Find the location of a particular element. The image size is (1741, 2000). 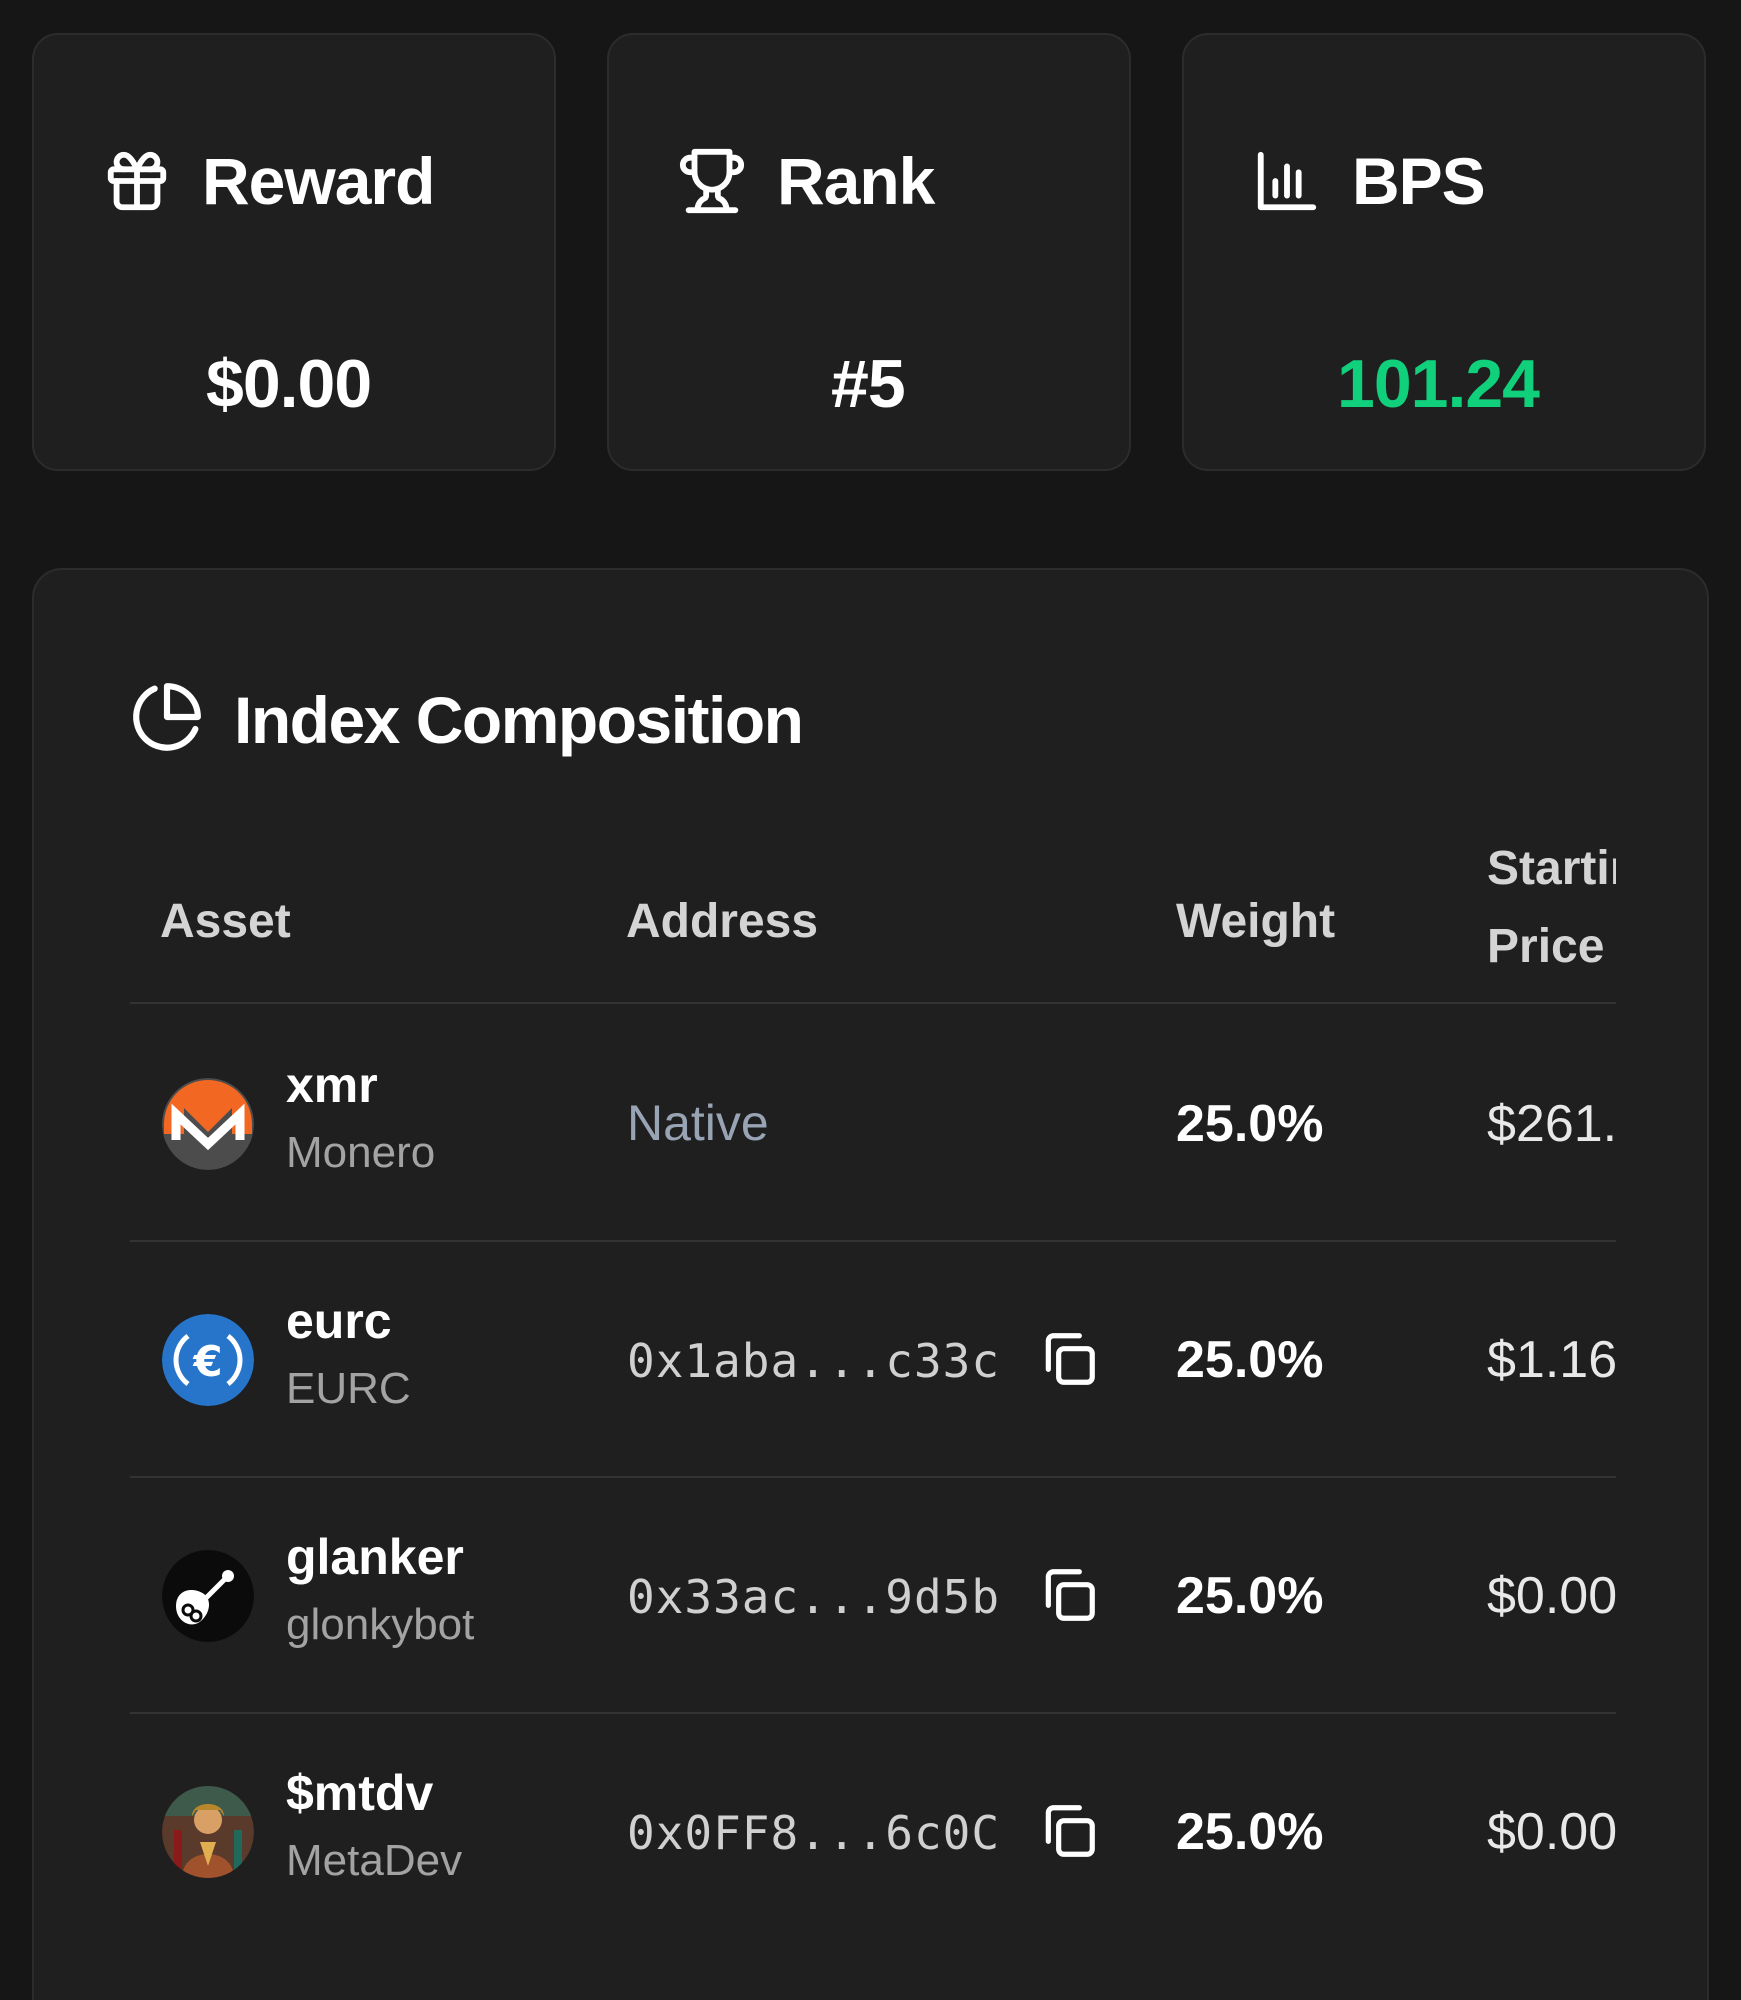

bps-label: BPS is located at coordinates (1419, 181).